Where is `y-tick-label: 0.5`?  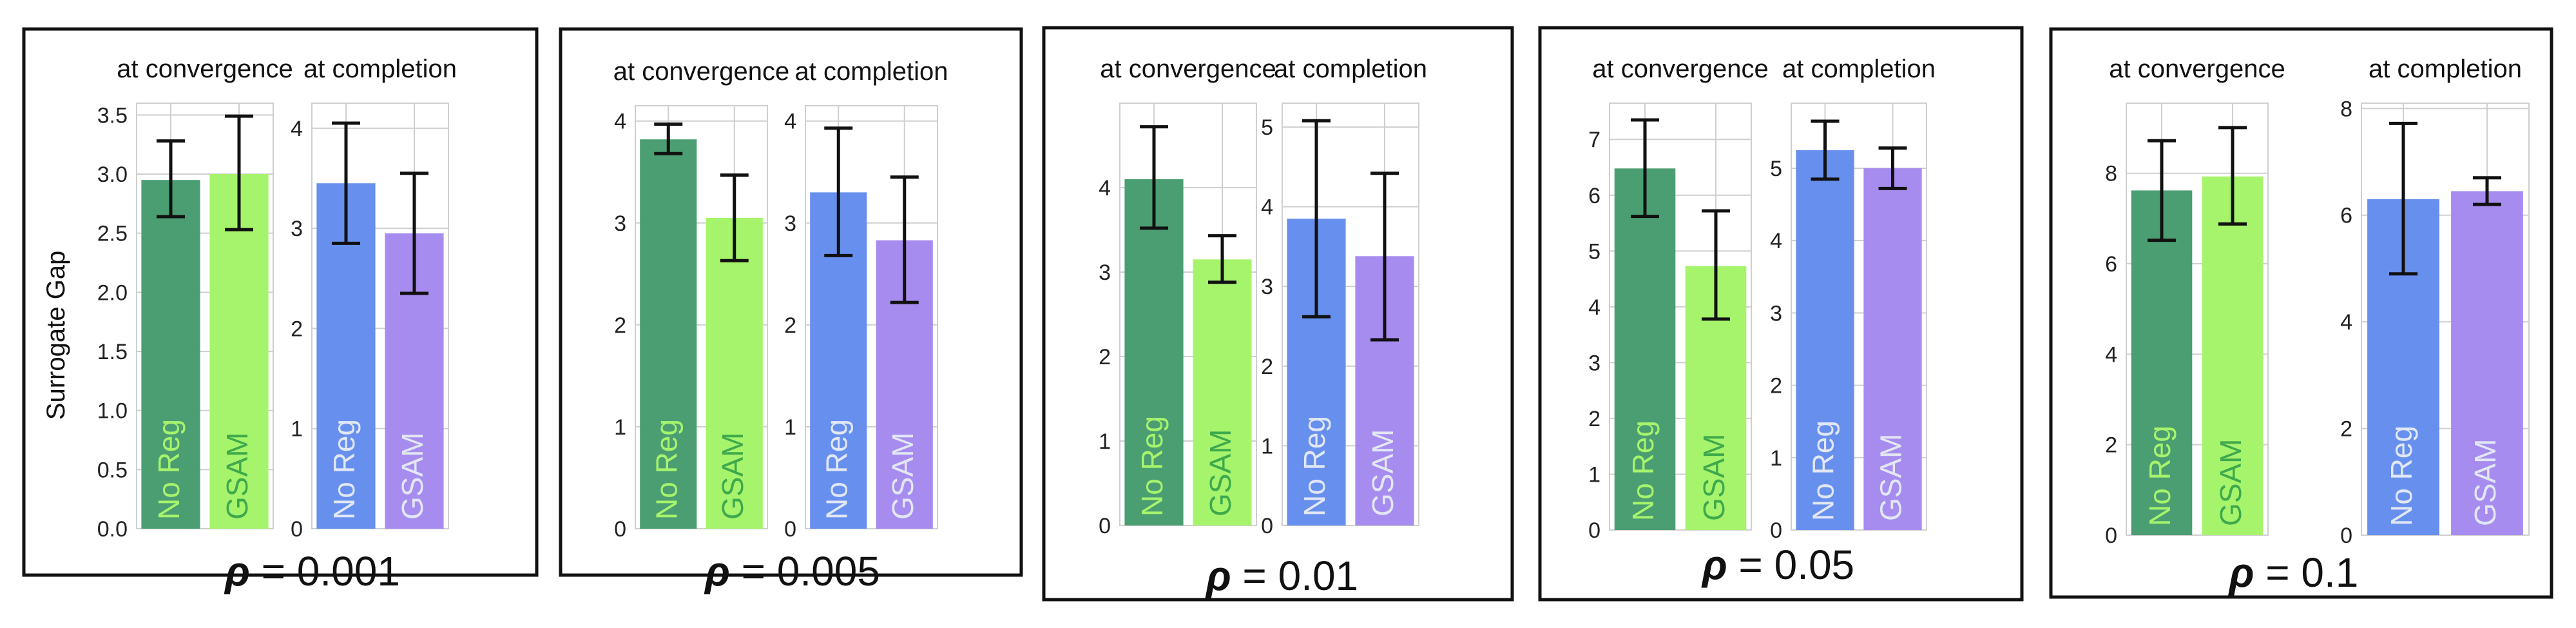 y-tick-label: 0.5 is located at coordinates (112, 470).